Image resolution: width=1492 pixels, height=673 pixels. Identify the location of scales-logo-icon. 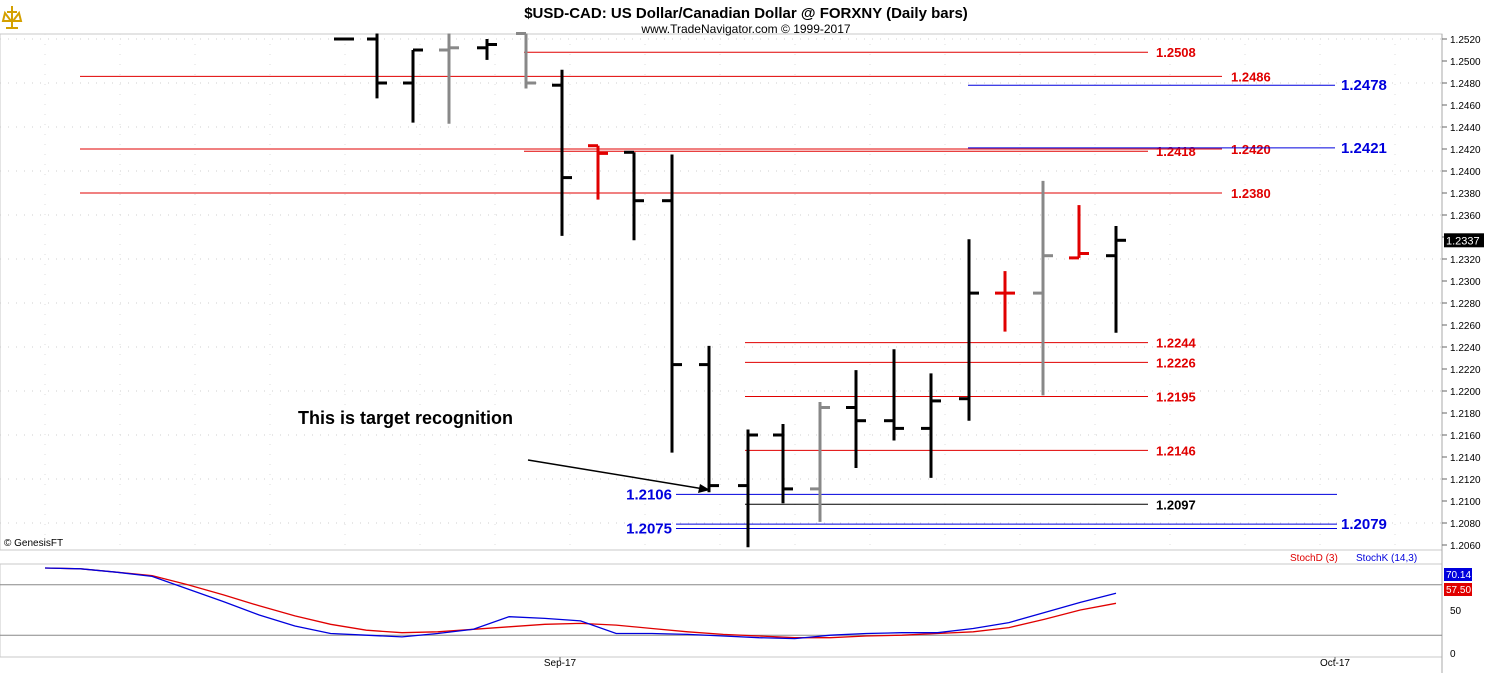
(12, 17).